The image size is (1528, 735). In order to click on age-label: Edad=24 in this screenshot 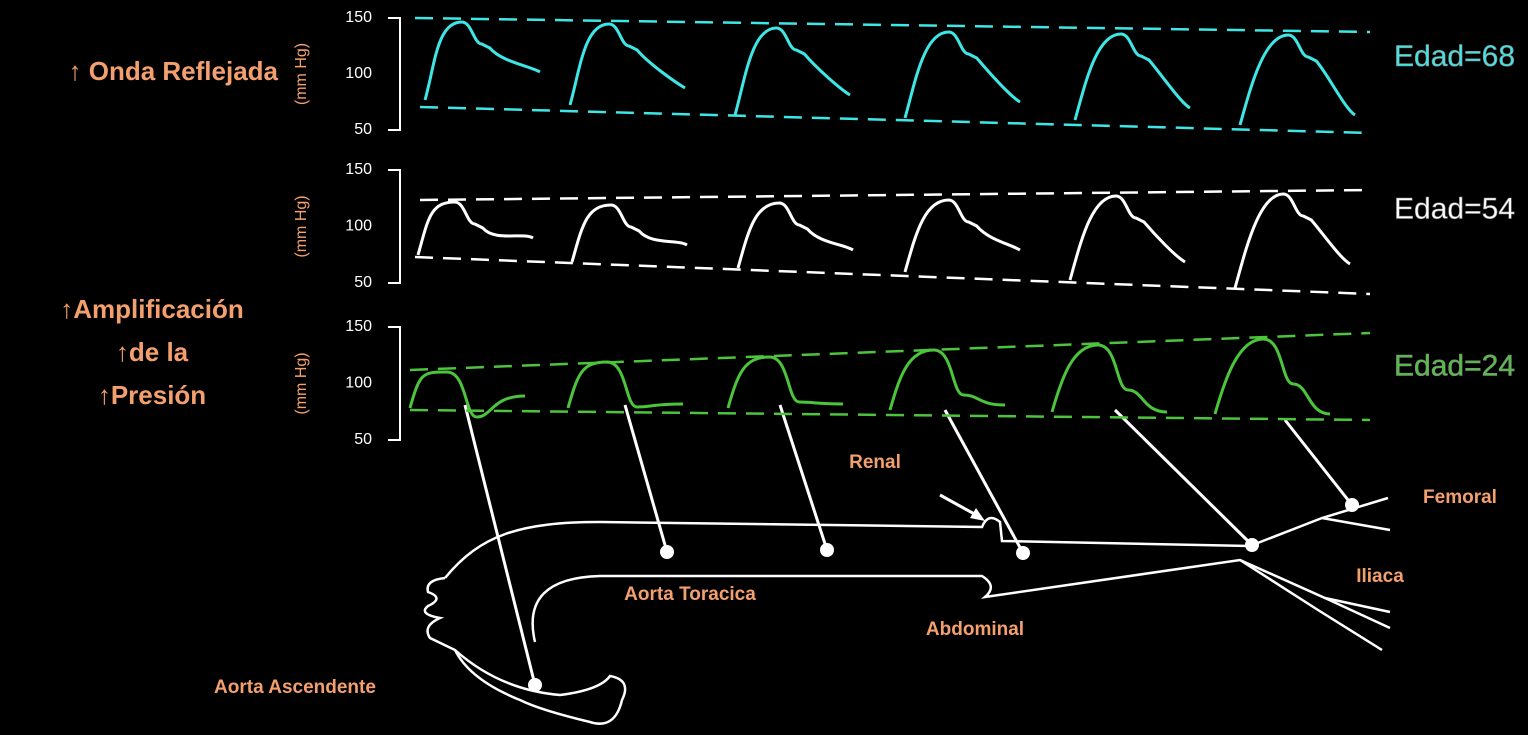, I will do `click(1454, 366)`.